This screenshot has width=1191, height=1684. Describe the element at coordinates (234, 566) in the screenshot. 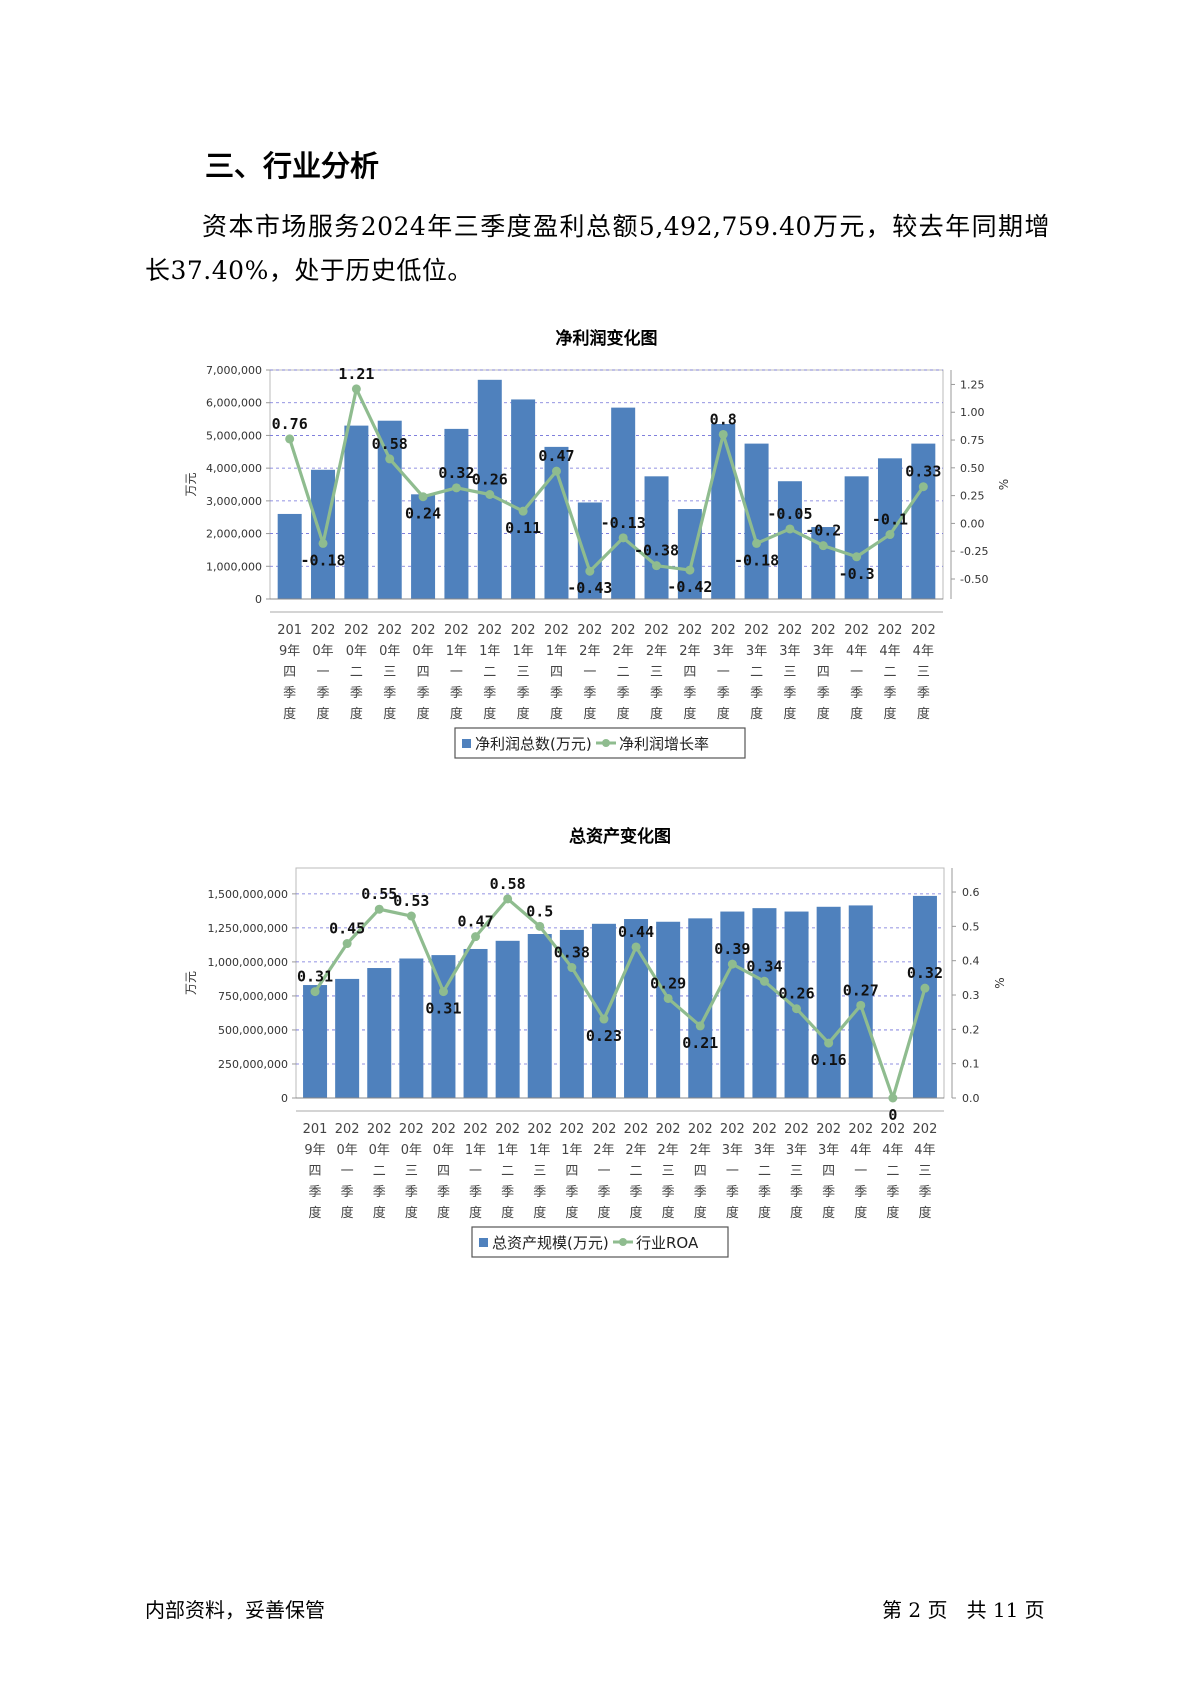

I see `y-tick-label: 1,000,000` at that location.